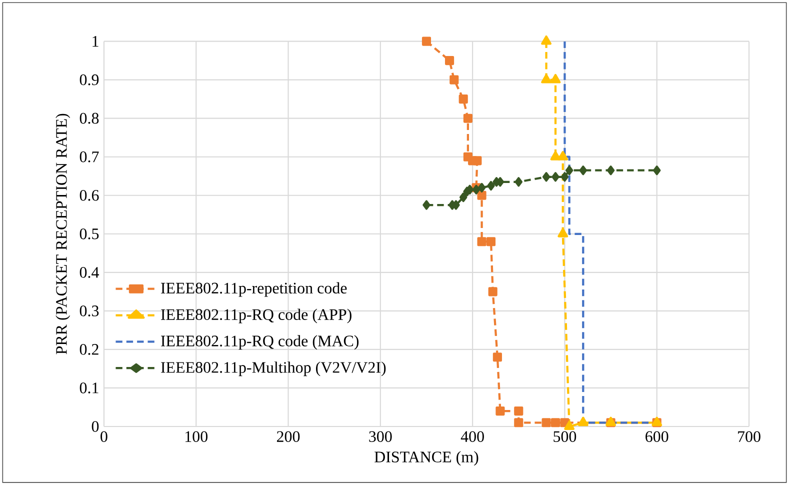 The image size is (789, 485). What do you see at coordinates (89, 388) in the screenshot?
I see `y-tick-label: 0.1` at bounding box center [89, 388].